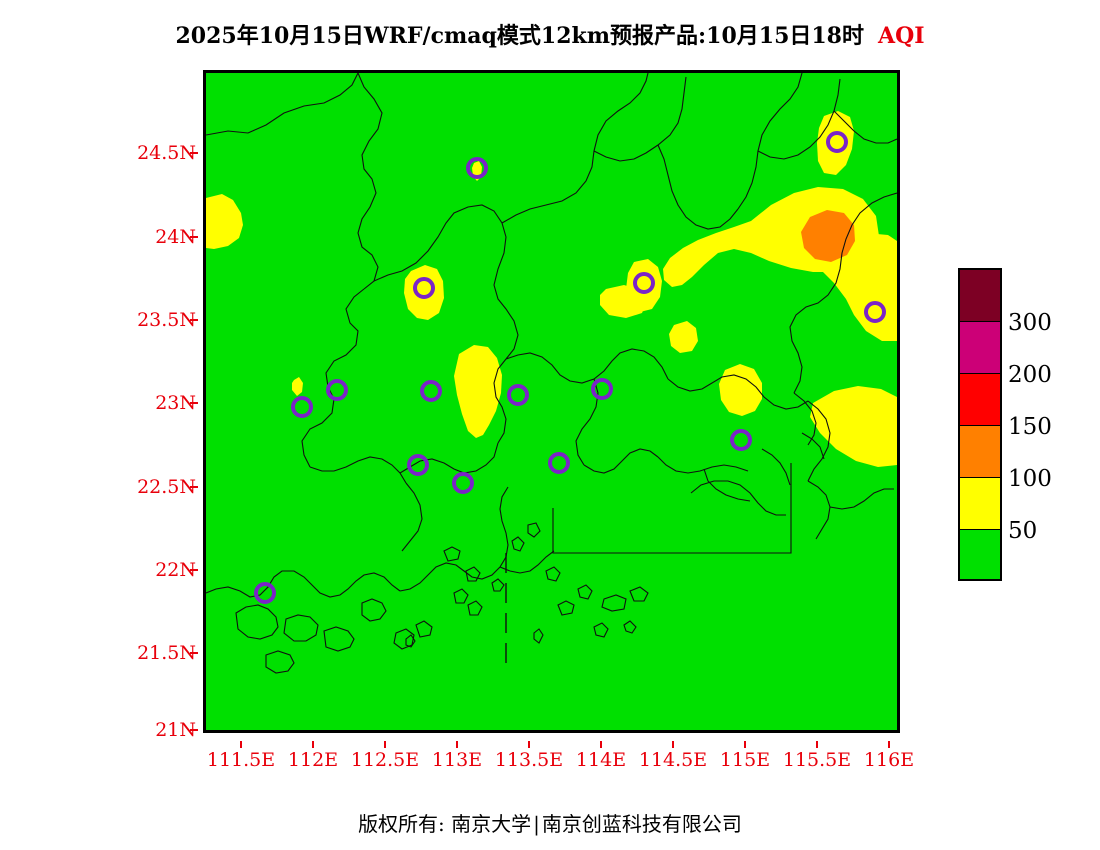  Describe the element at coordinates (980, 452) in the screenshot. I see `colorbar-band-unhealthy-sensitive` at that location.